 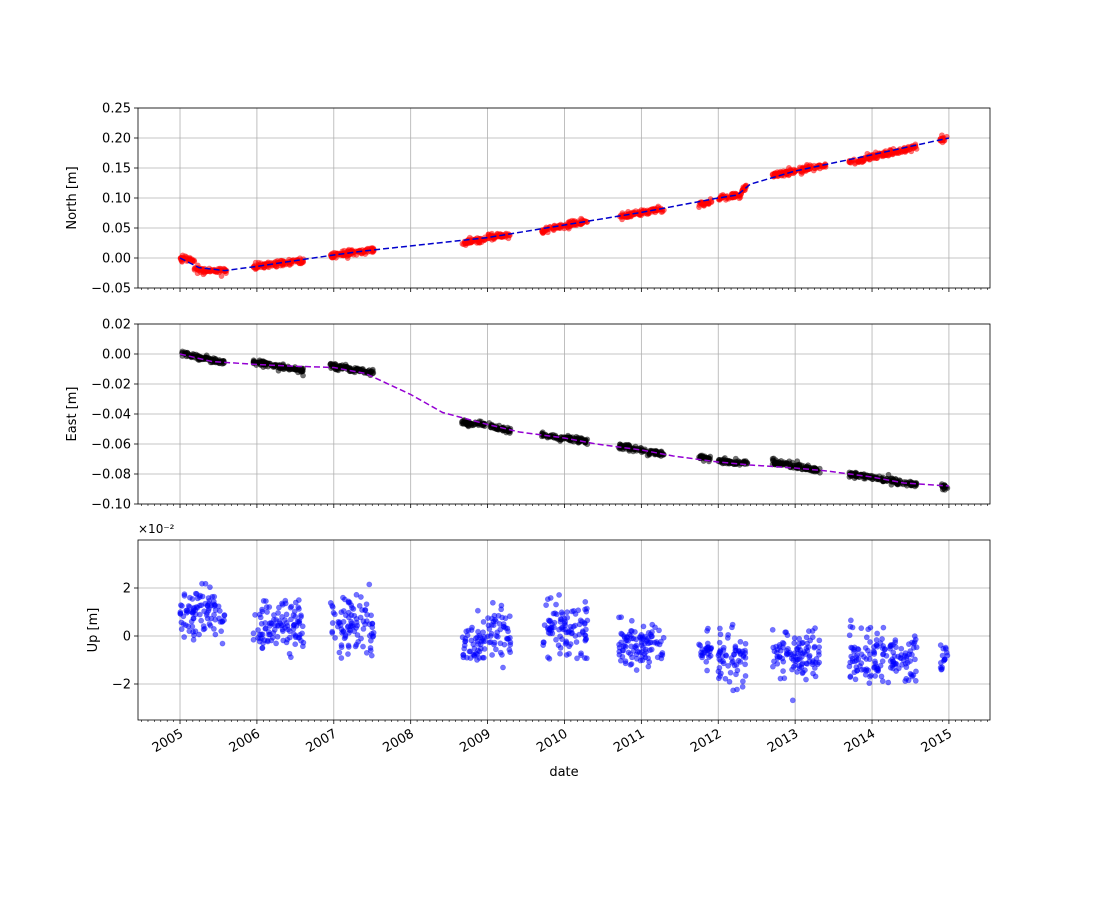 What do you see at coordinates (116, 355) in the screenshot?
I see `east-ytick-label: 0.00` at bounding box center [116, 355].